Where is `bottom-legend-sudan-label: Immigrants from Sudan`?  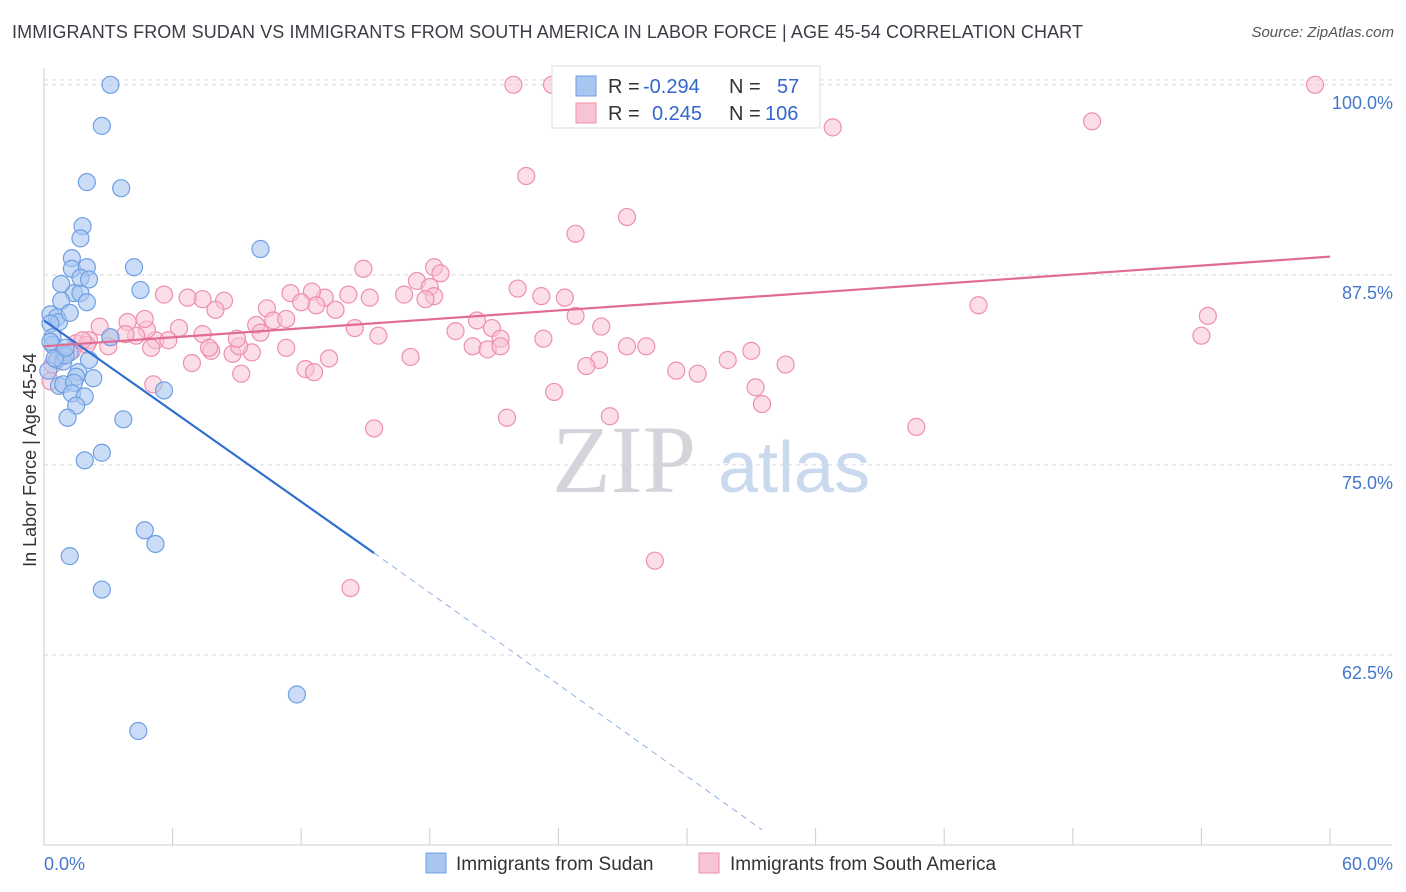
bottom-legend-sudan-label: Immigrants from Sudan is located at coordinates (554, 864).